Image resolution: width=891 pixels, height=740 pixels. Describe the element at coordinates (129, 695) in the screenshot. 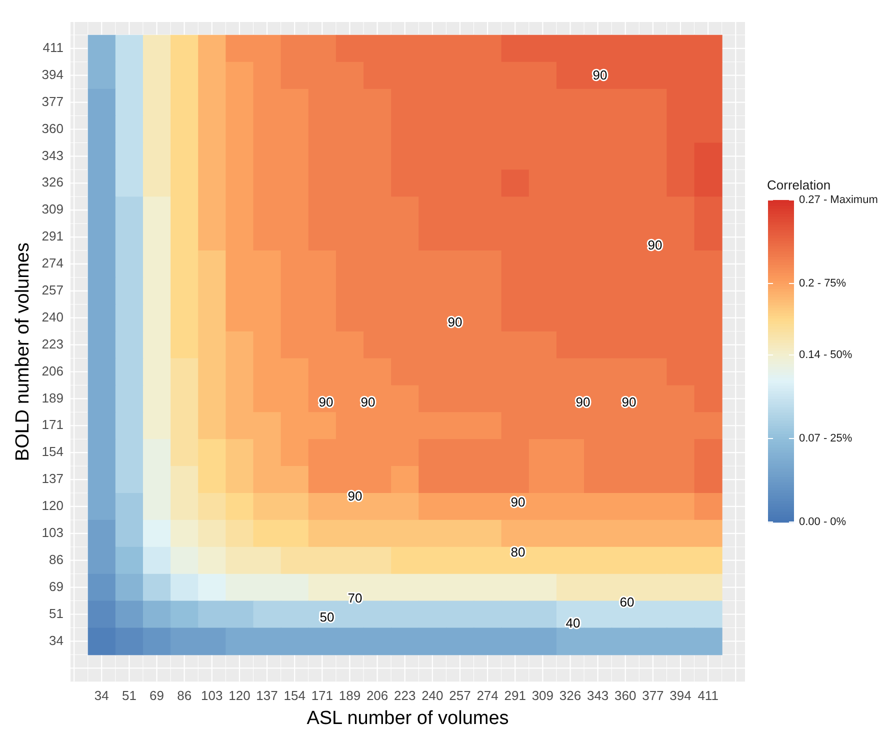

I see `x-tick-label: 51` at that location.